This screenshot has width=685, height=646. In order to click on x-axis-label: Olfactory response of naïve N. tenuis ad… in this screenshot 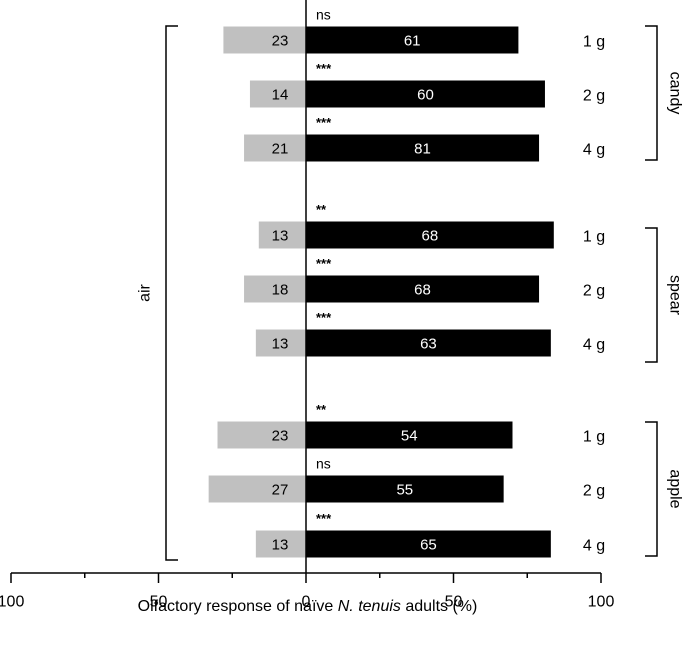, I will do `click(307, 607)`.